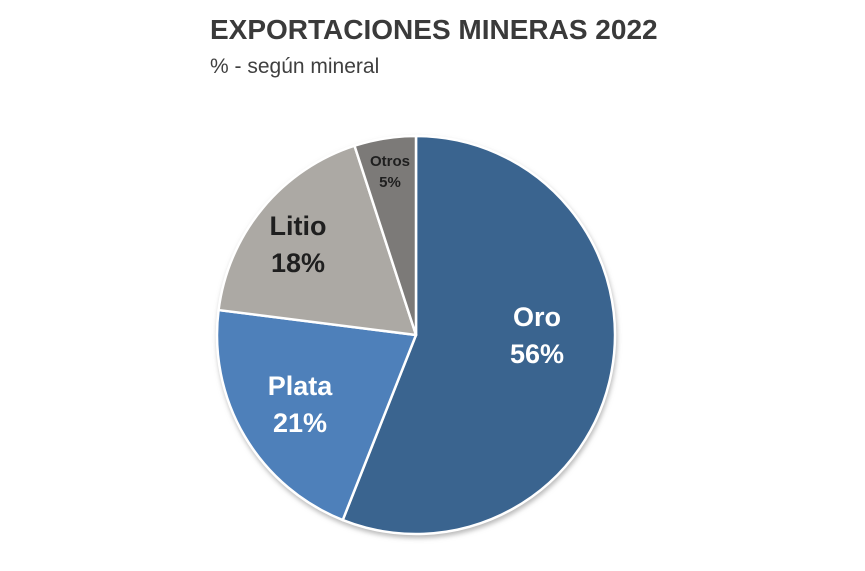 This screenshot has height=571, width=865. Describe the element at coordinates (317, 240) in the screenshot. I see `pie-slice-litio` at that location.